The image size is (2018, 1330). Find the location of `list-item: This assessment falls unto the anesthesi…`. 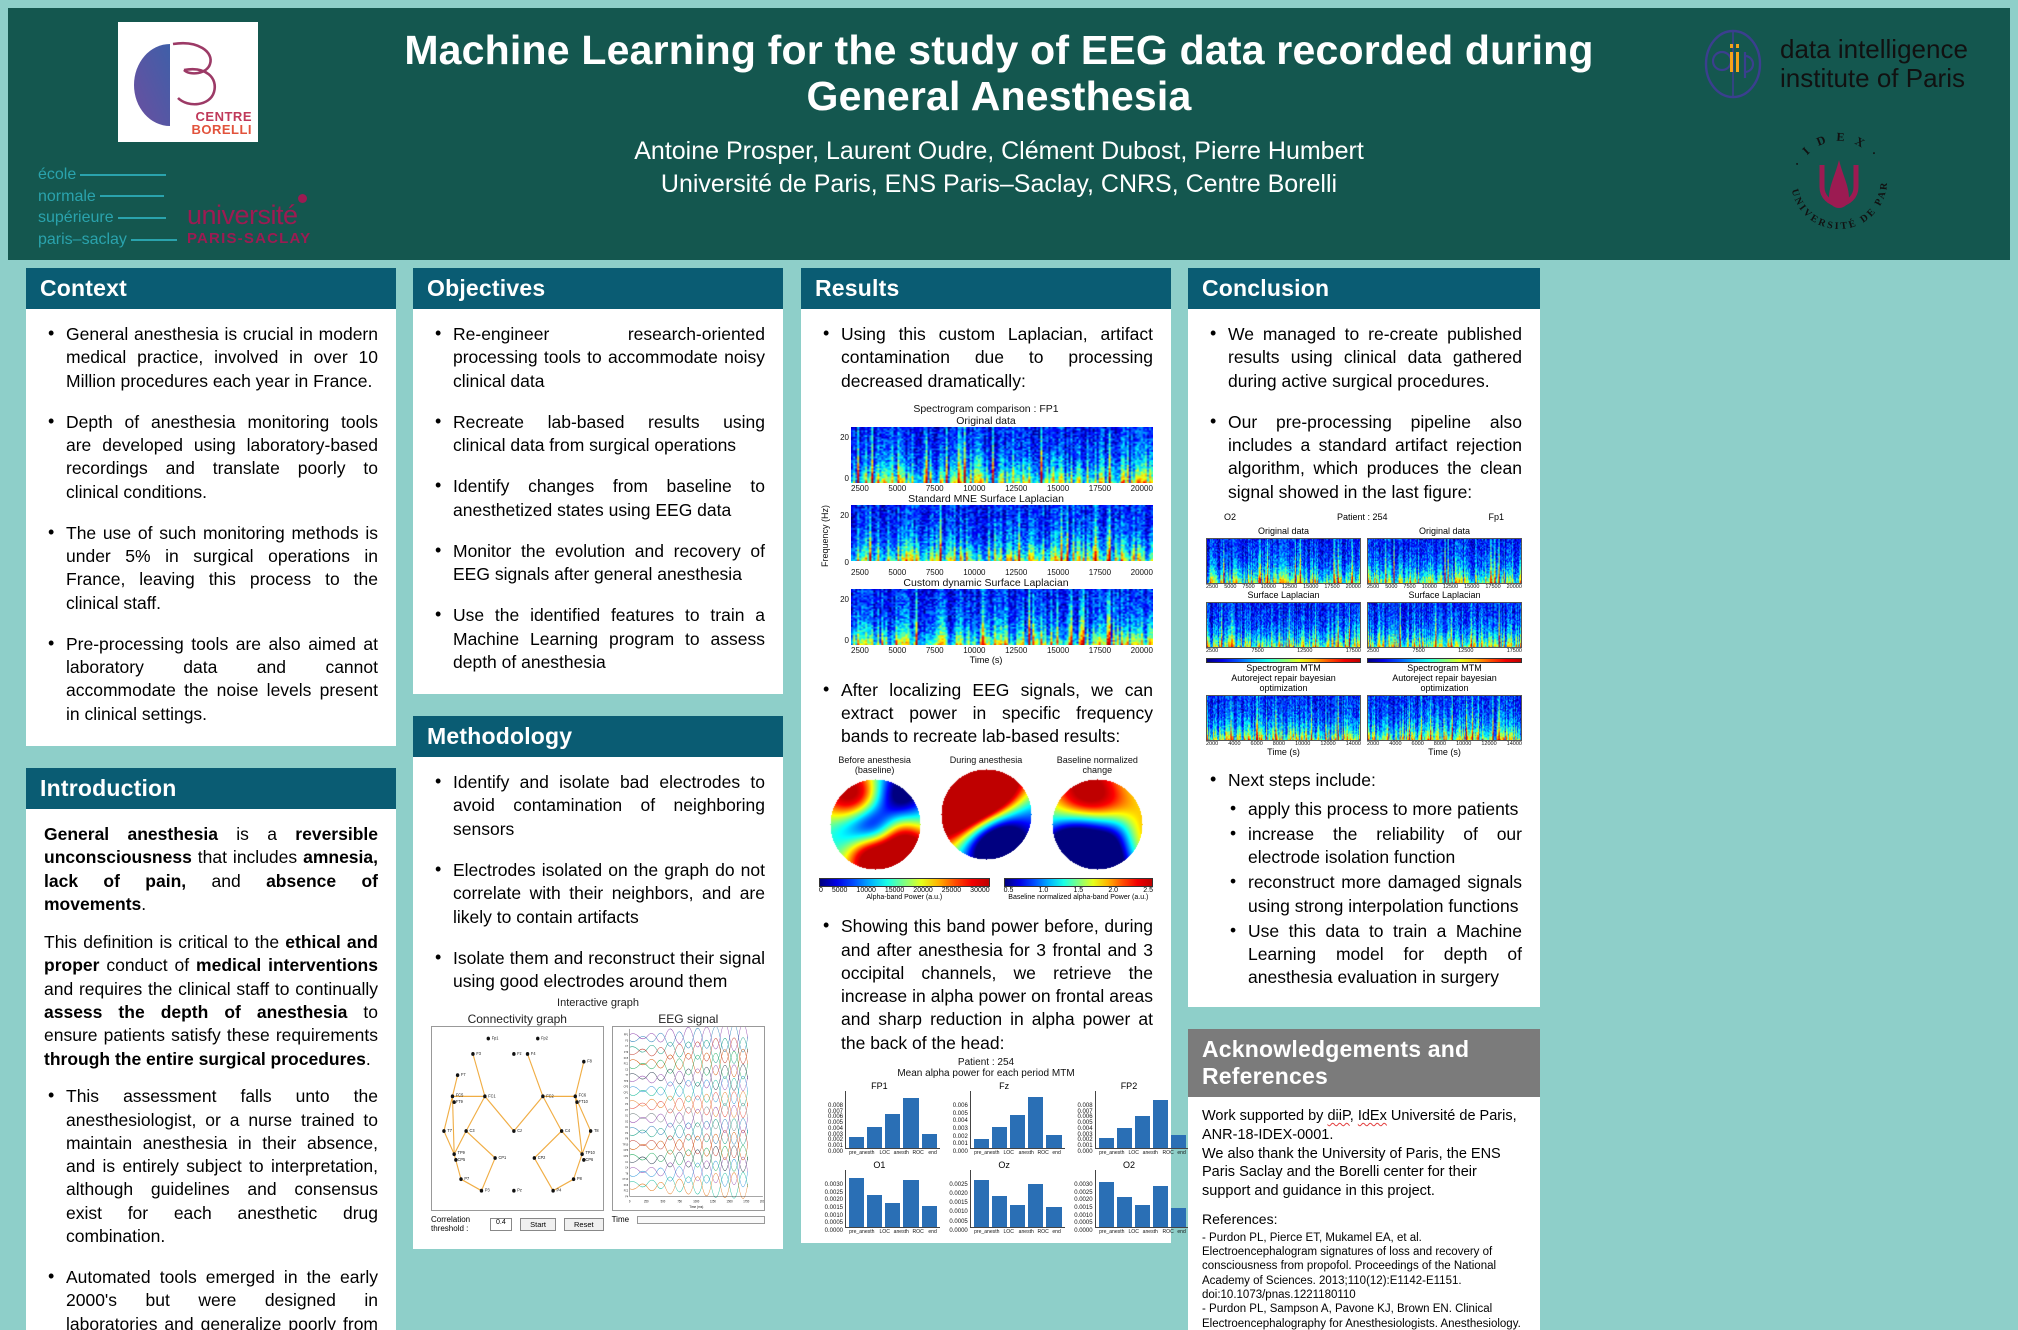

list-item: This assessment falls unto the anesthesi… is located at coordinates (211, 1166).